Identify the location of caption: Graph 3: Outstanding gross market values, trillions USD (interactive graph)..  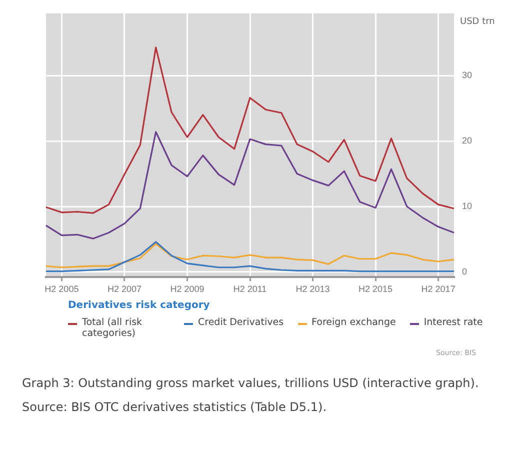
(251, 383).